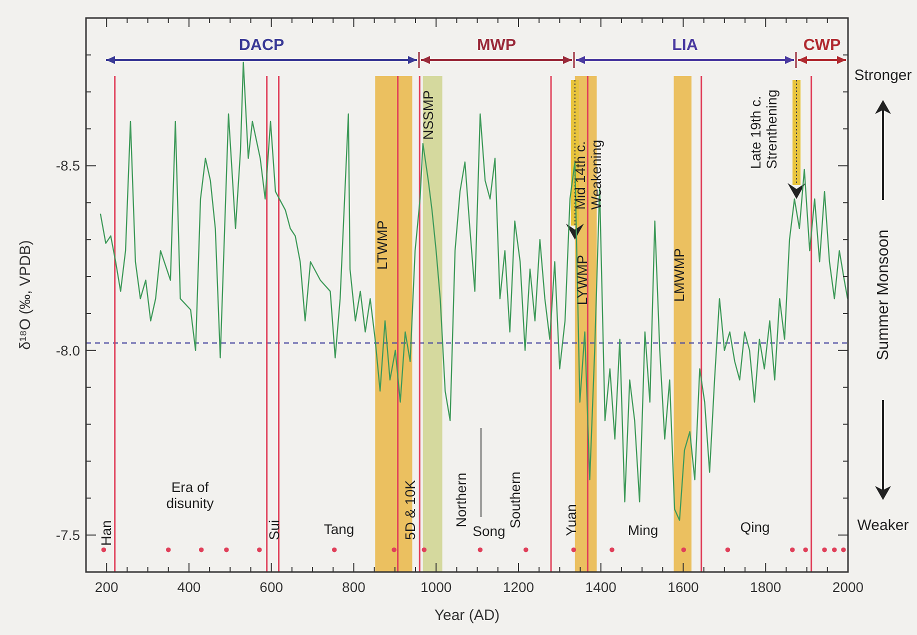 The width and height of the screenshot is (917, 635). Describe the element at coordinates (643, 530) in the screenshot. I see `annotation: Ming` at that location.